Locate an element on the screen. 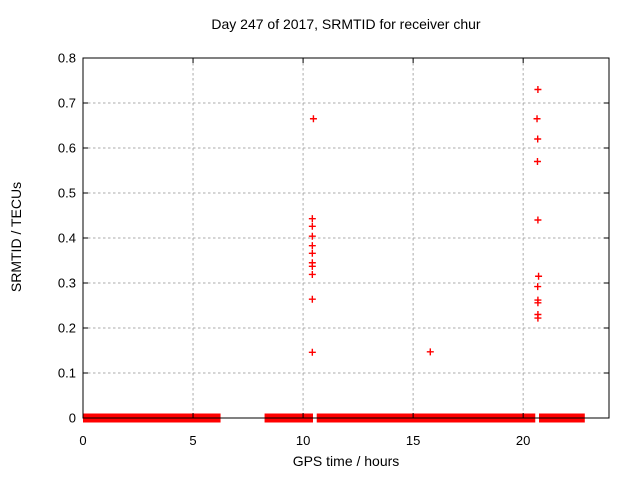  y-tick-label: 0.8 is located at coordinates (67, 58).